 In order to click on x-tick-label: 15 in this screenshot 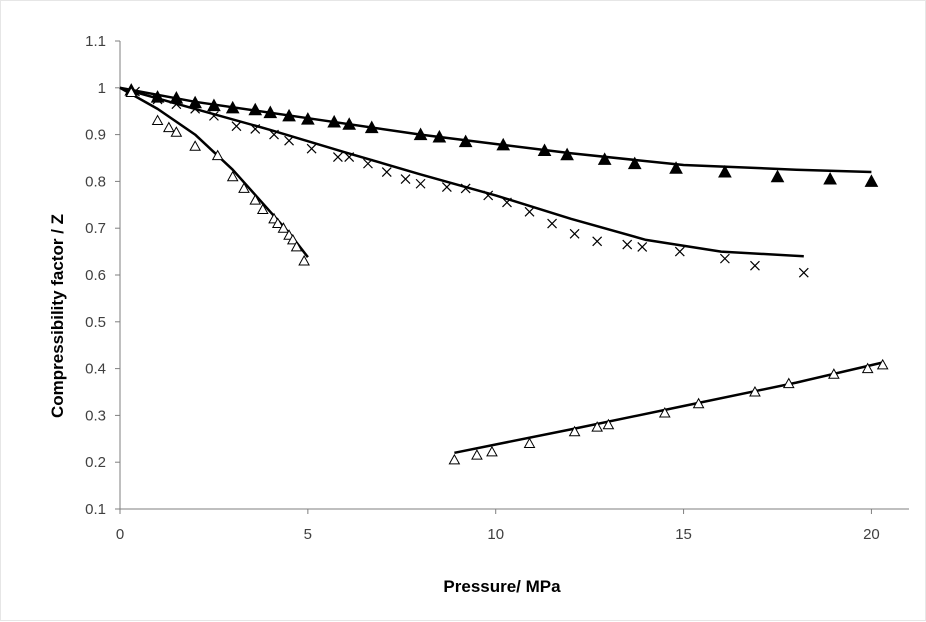, I will do `click(683, 534)`.